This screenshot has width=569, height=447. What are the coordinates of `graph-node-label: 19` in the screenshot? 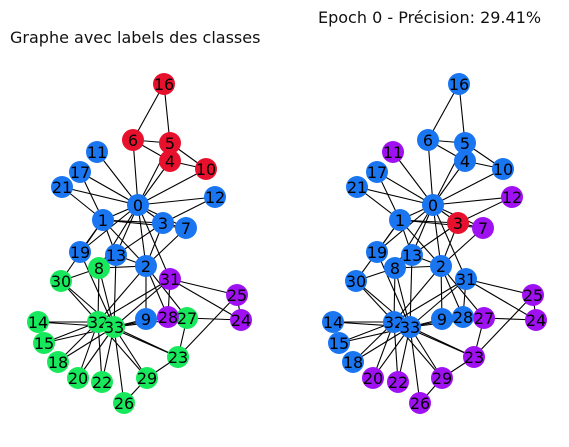 It's located at (377, 252).